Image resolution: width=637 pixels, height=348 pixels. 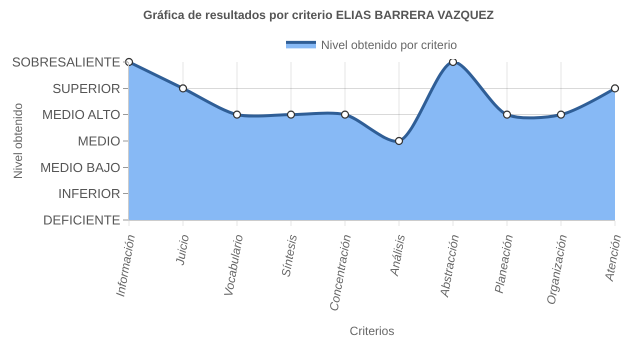 I want to click on category-label: SUPERIOR, so click(x=86, y=88).